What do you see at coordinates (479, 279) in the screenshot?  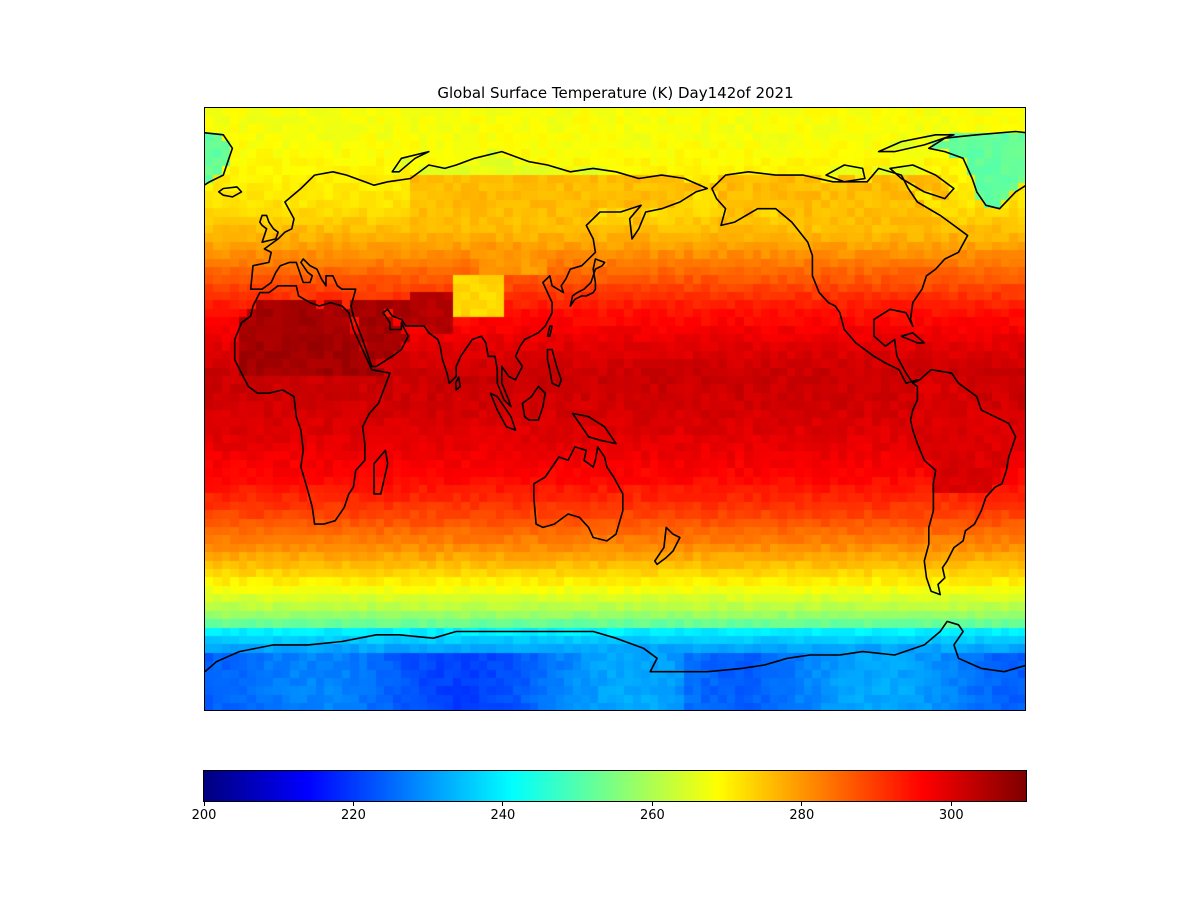 I see `coastline-eurasia` at bounding box center [479, 279].